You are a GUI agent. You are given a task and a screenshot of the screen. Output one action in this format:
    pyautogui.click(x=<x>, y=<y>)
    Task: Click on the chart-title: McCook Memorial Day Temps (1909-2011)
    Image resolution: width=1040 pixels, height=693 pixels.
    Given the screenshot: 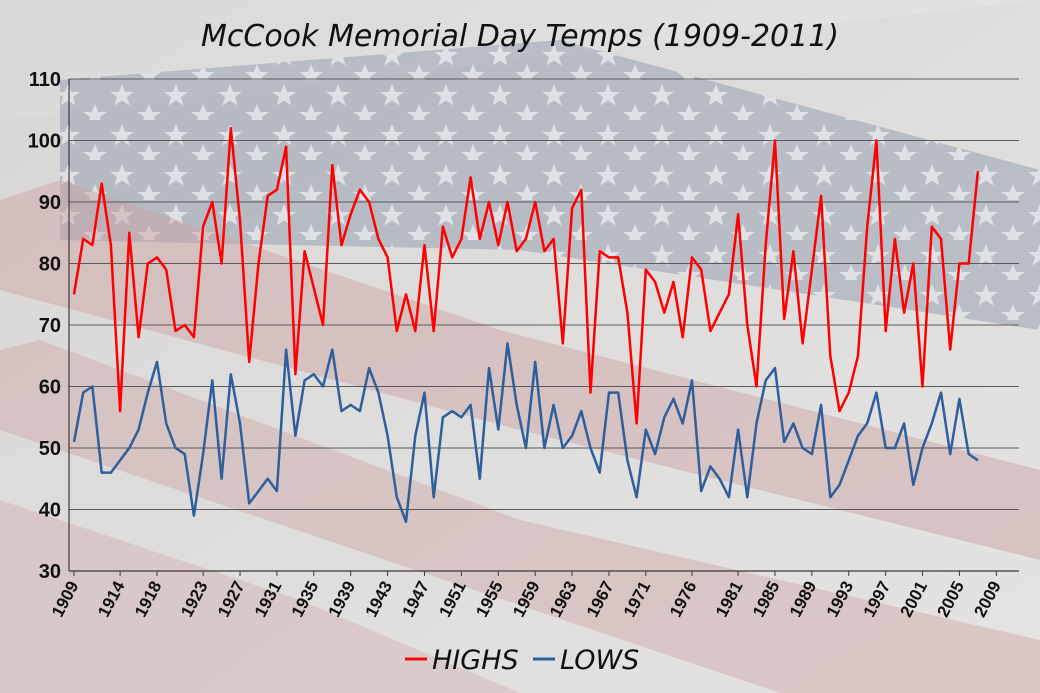 What is the action you would take?
    pyautogui.click(x=520, y=36)
    